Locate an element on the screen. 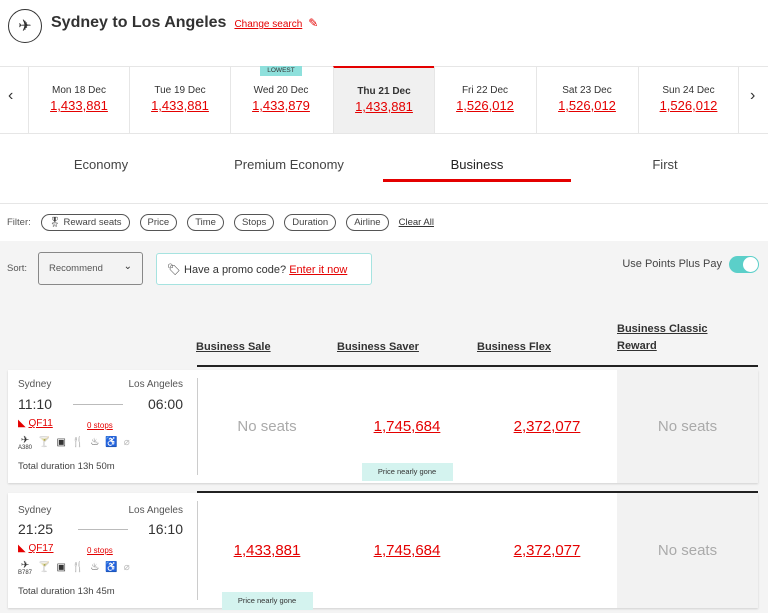  drink-icon: 🍸 is located at coordinates (44, 442).